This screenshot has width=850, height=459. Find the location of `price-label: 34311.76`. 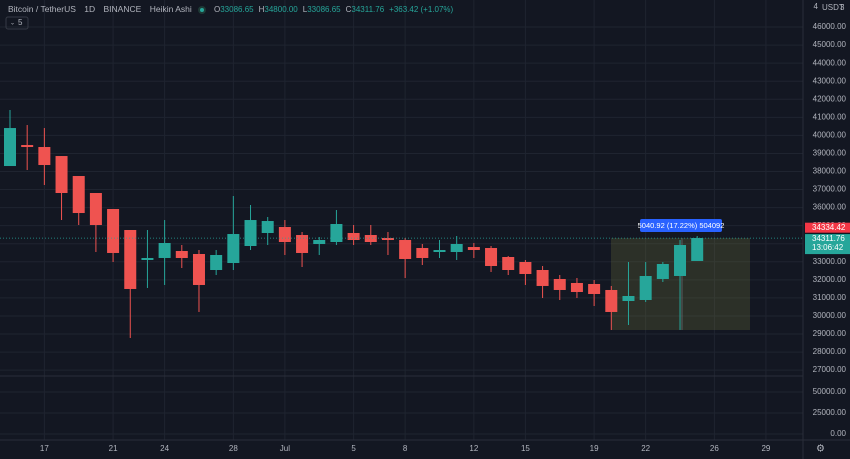

price-label: 34311.76 is located at coordinates (828, 238).